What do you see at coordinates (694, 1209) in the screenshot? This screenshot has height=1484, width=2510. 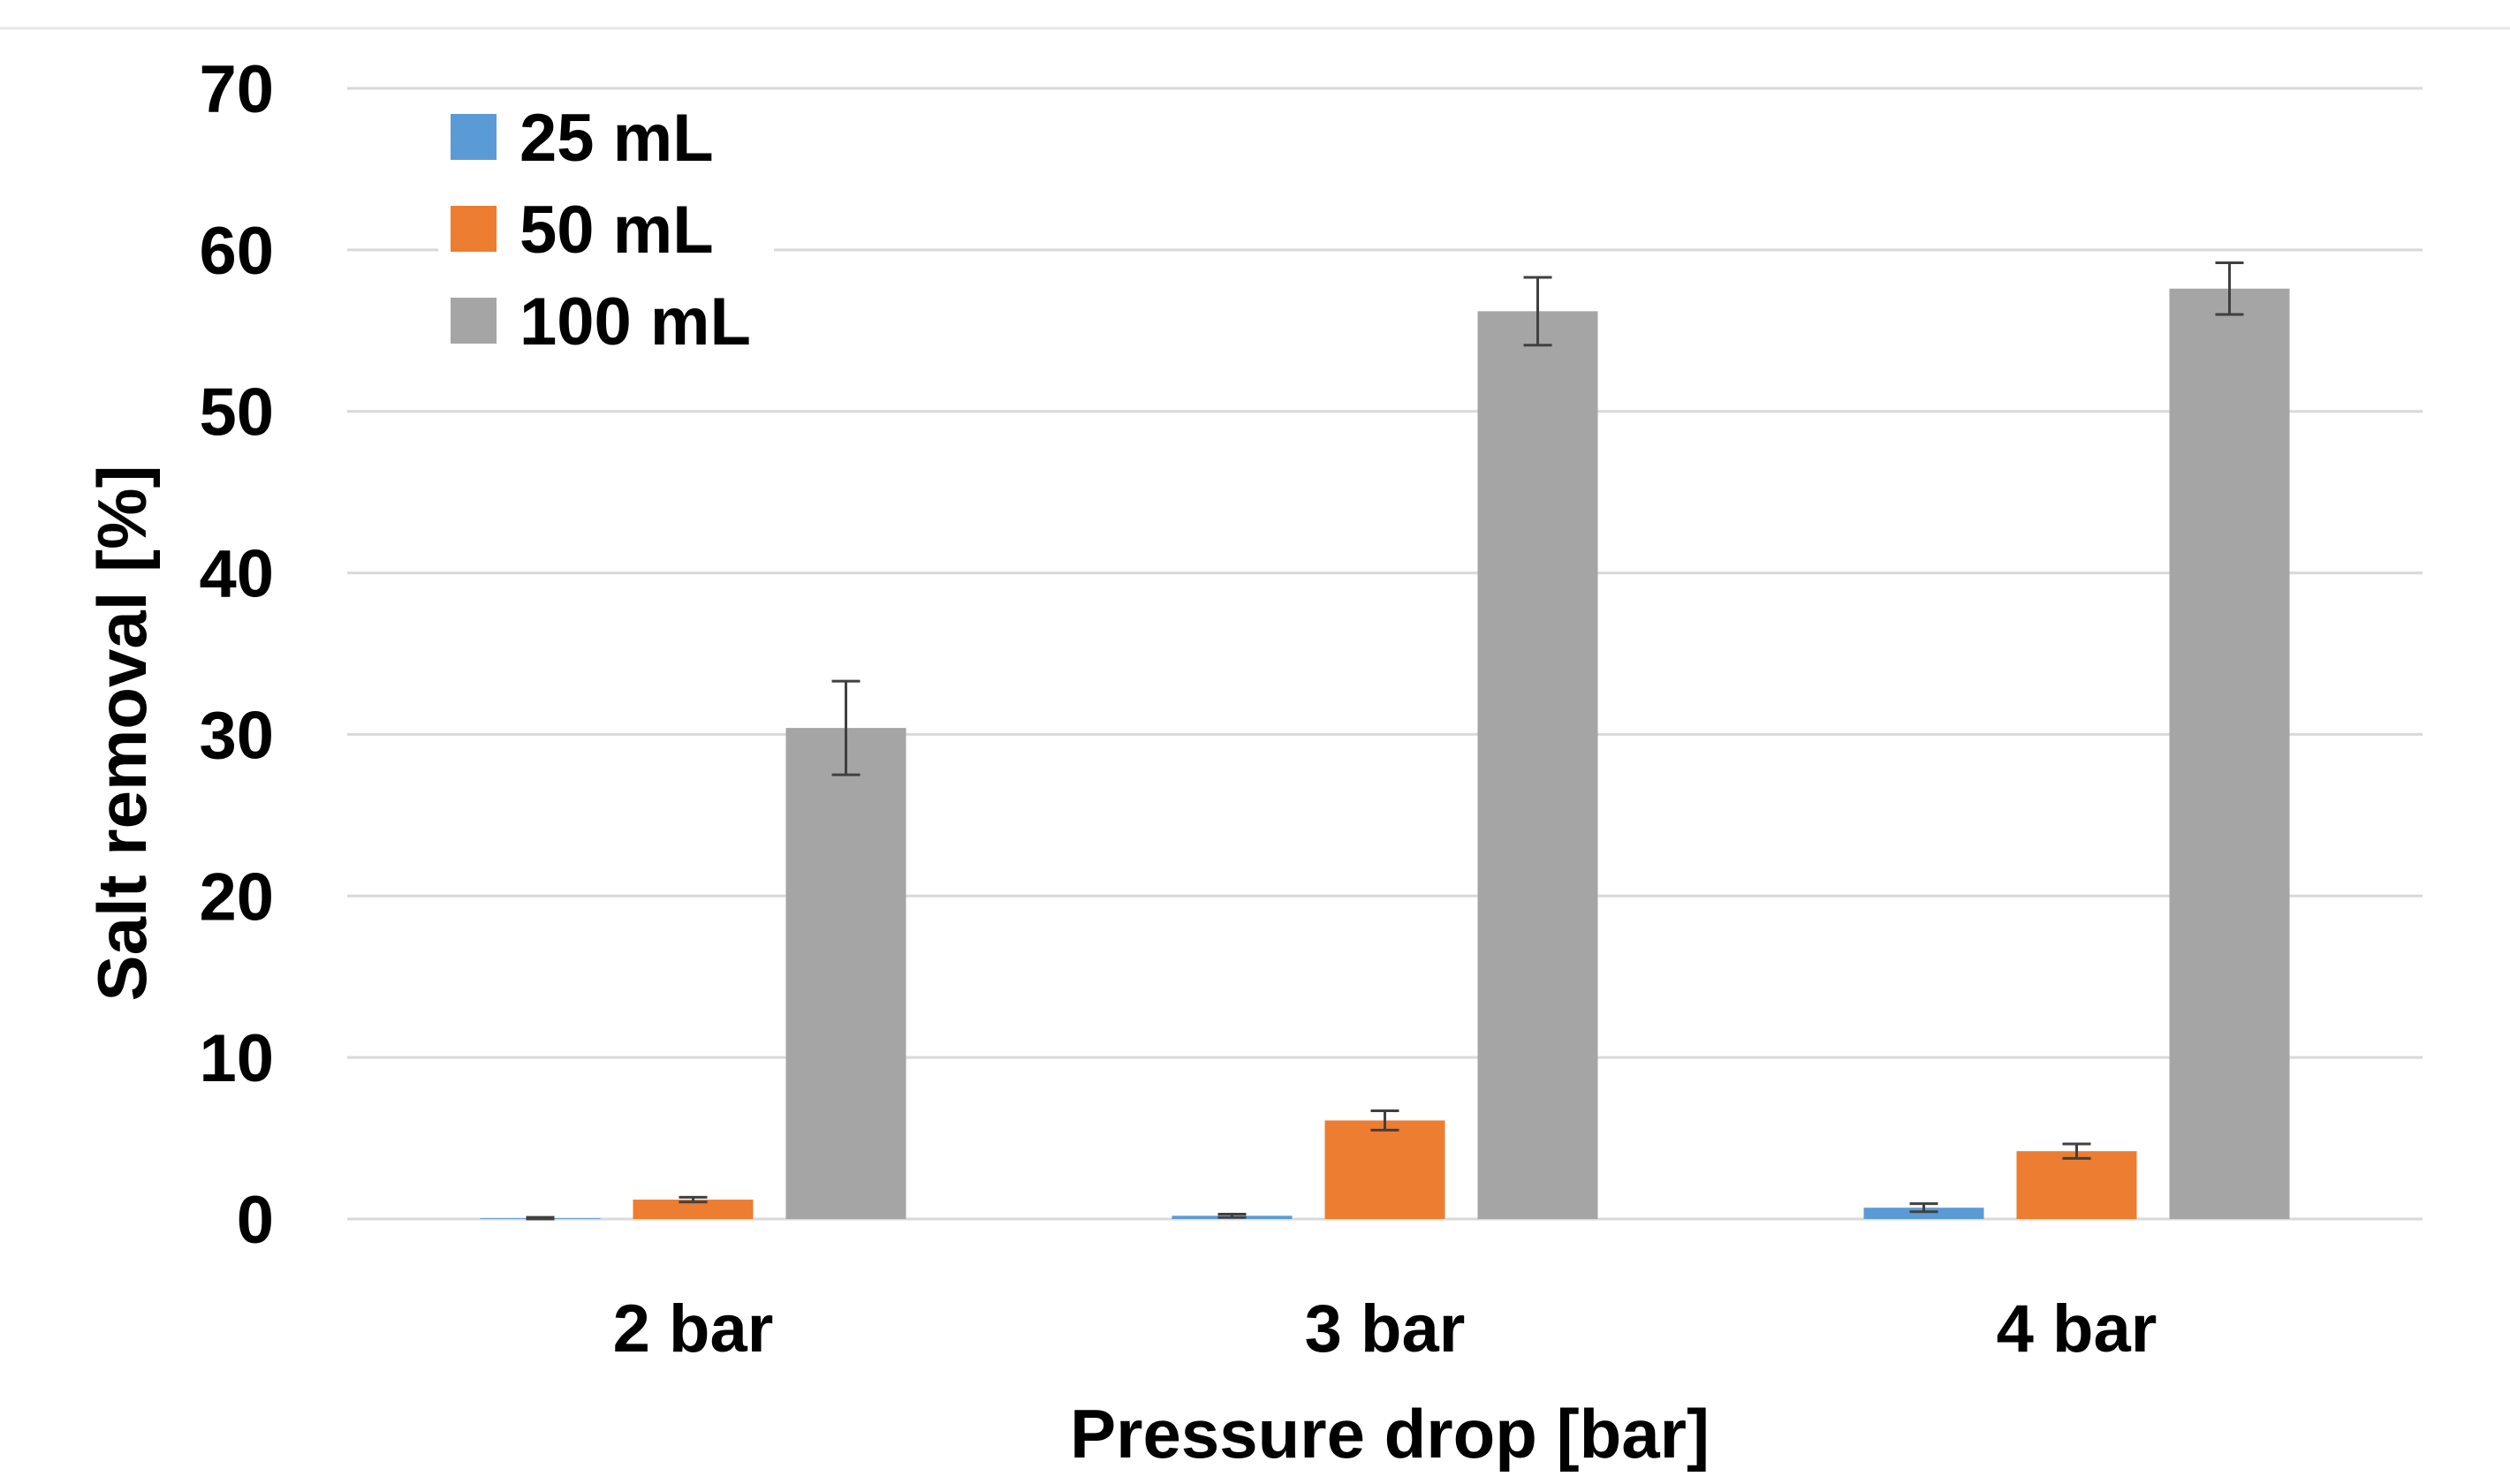 I see `bar-50ml-2bar` at bounding box center [694, 1209].